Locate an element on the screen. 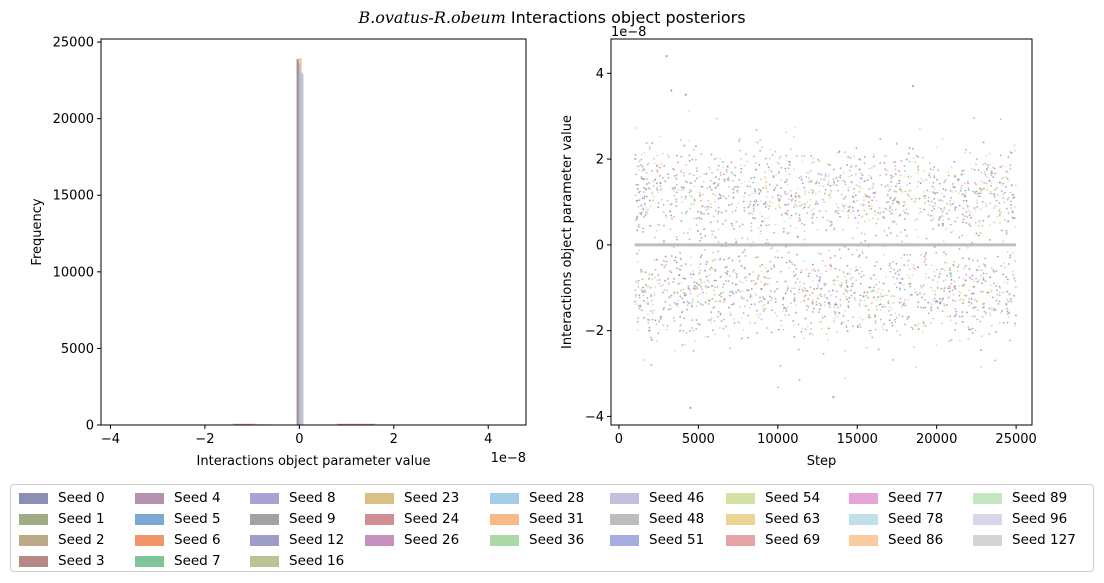 The image size is (1104, 583). figure-title-rest: Interactions object posteriors is located at coordinates (625, 17).